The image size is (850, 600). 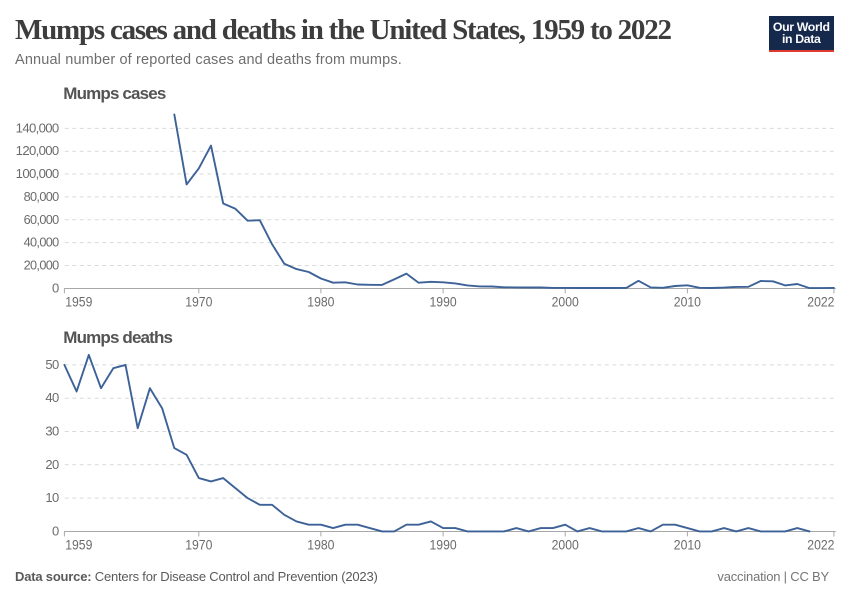 What do you see at coordinates (52, 464) in the screenshot?
I see `svg-text: 20` at bounding box center [52, 464].